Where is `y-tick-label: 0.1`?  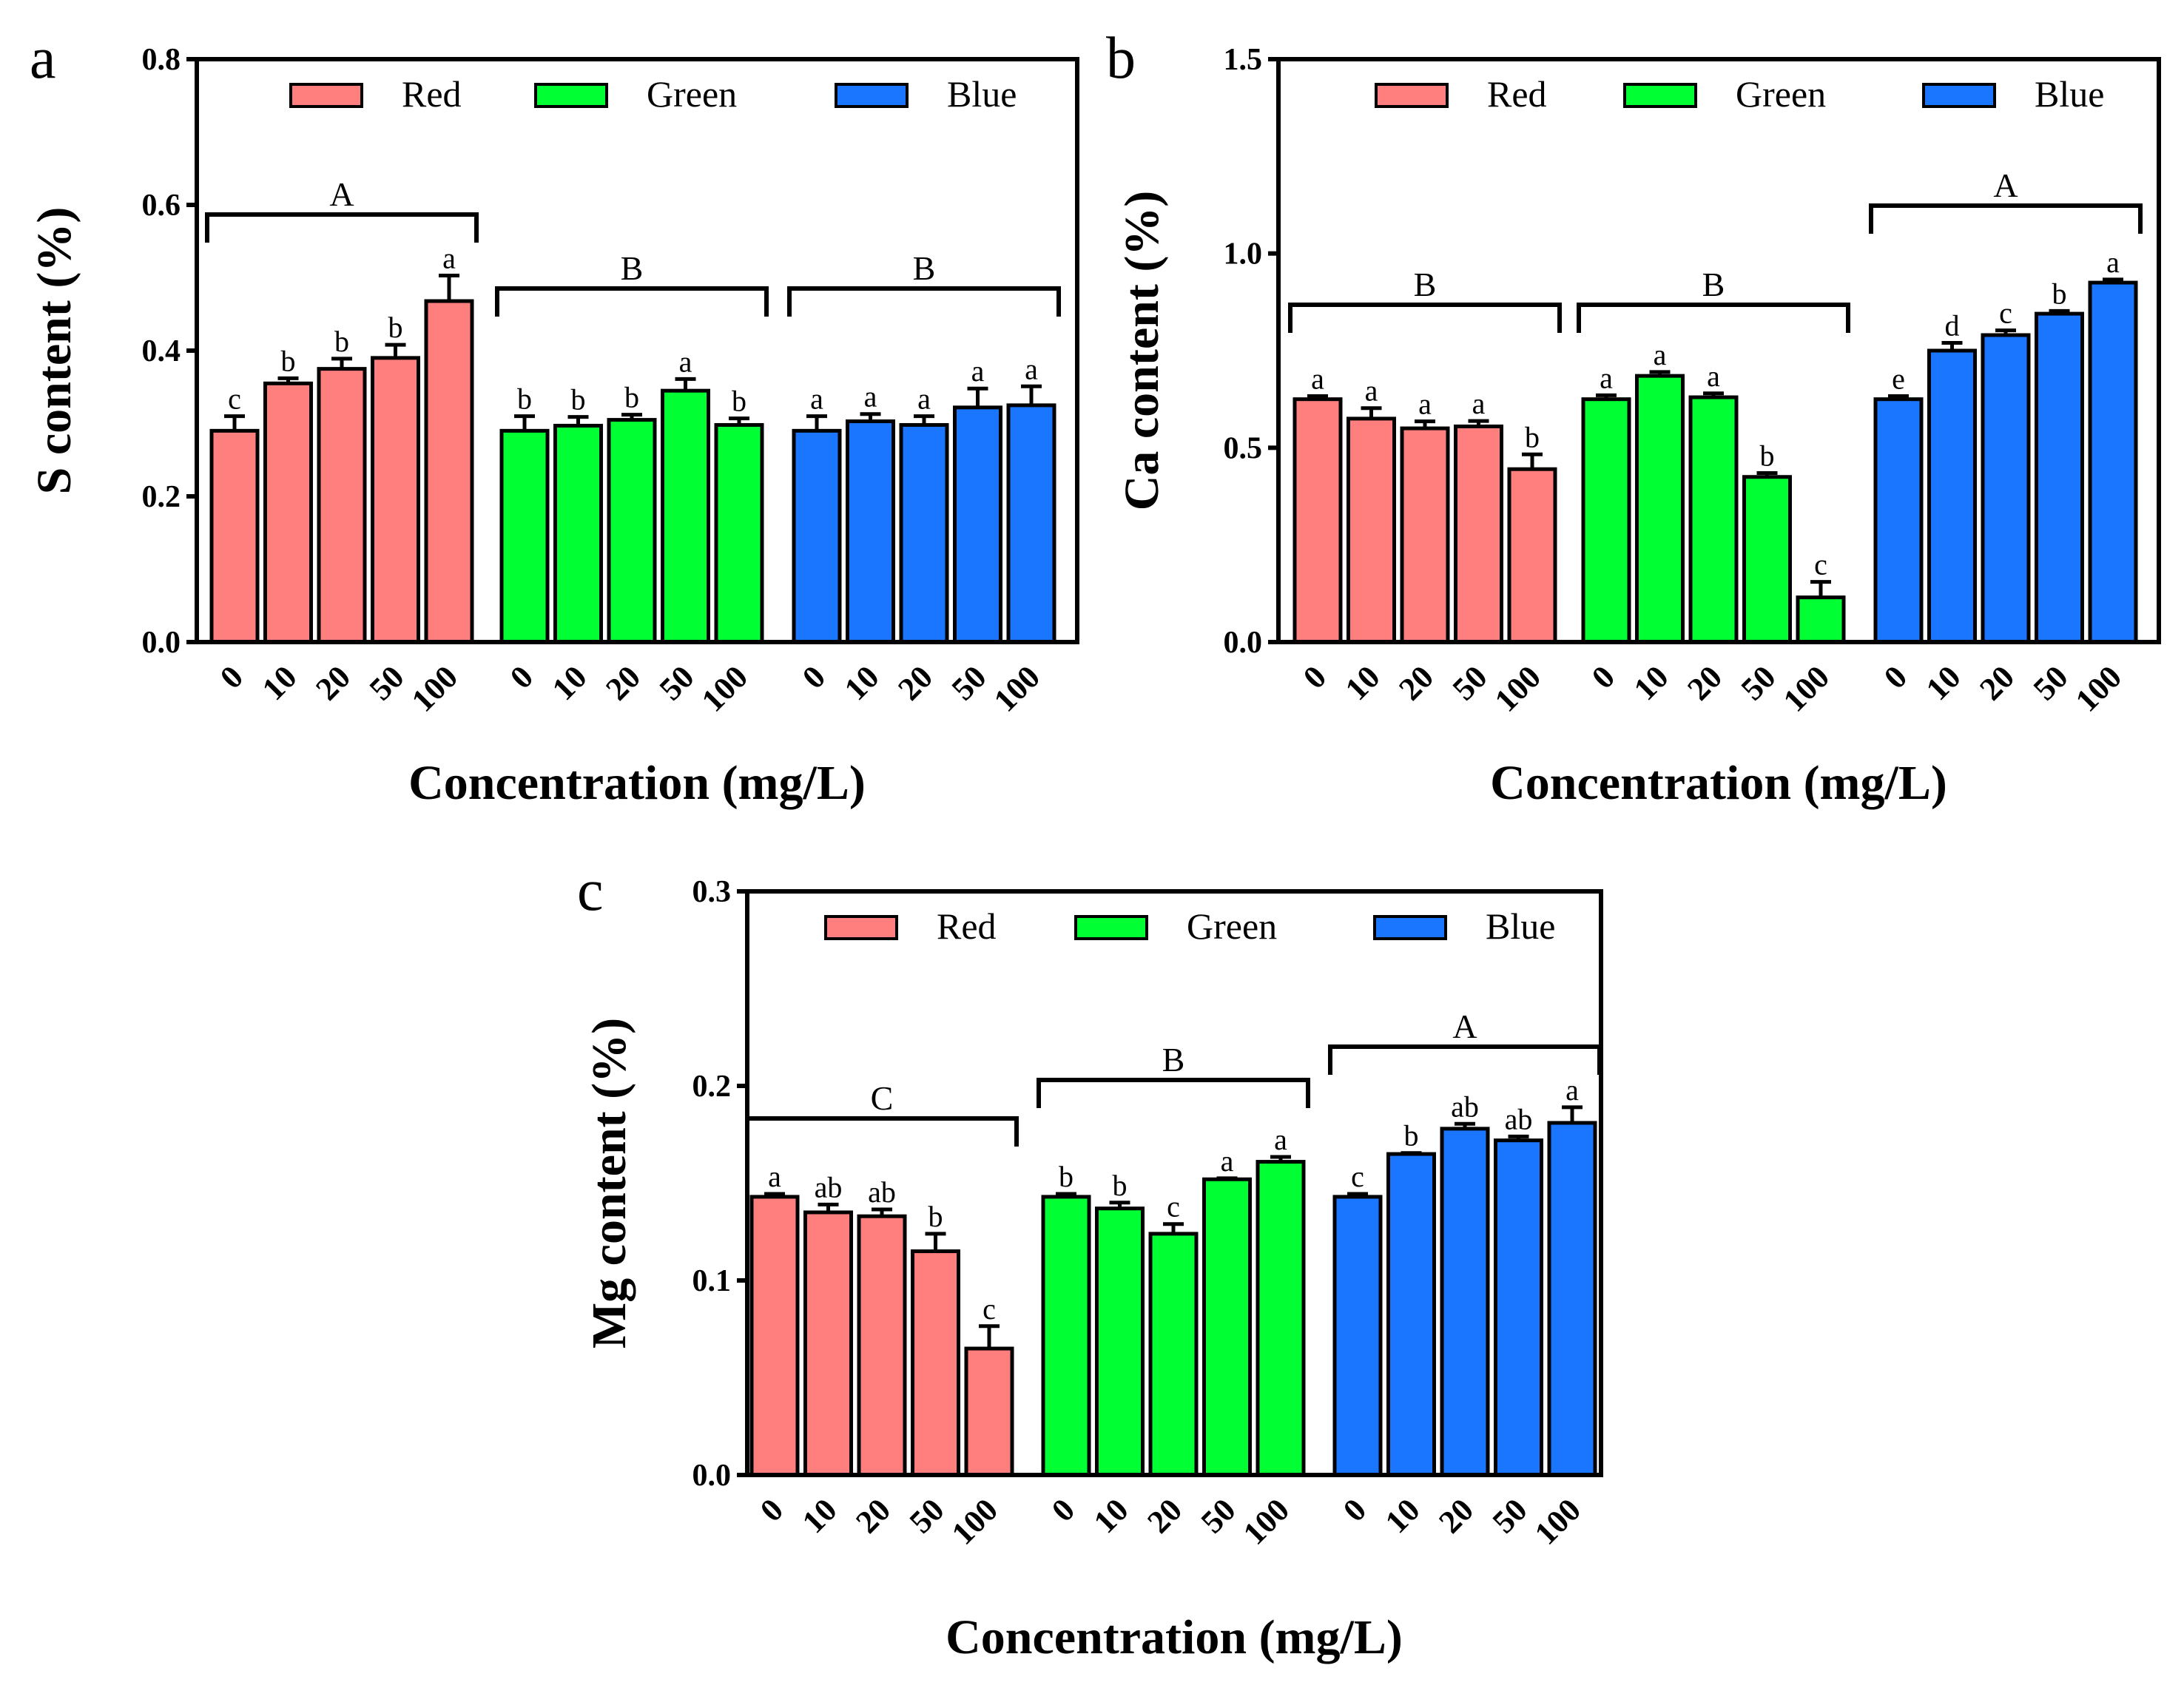 y-tick-label: 0.1 is located at coordinates (712, 1281).